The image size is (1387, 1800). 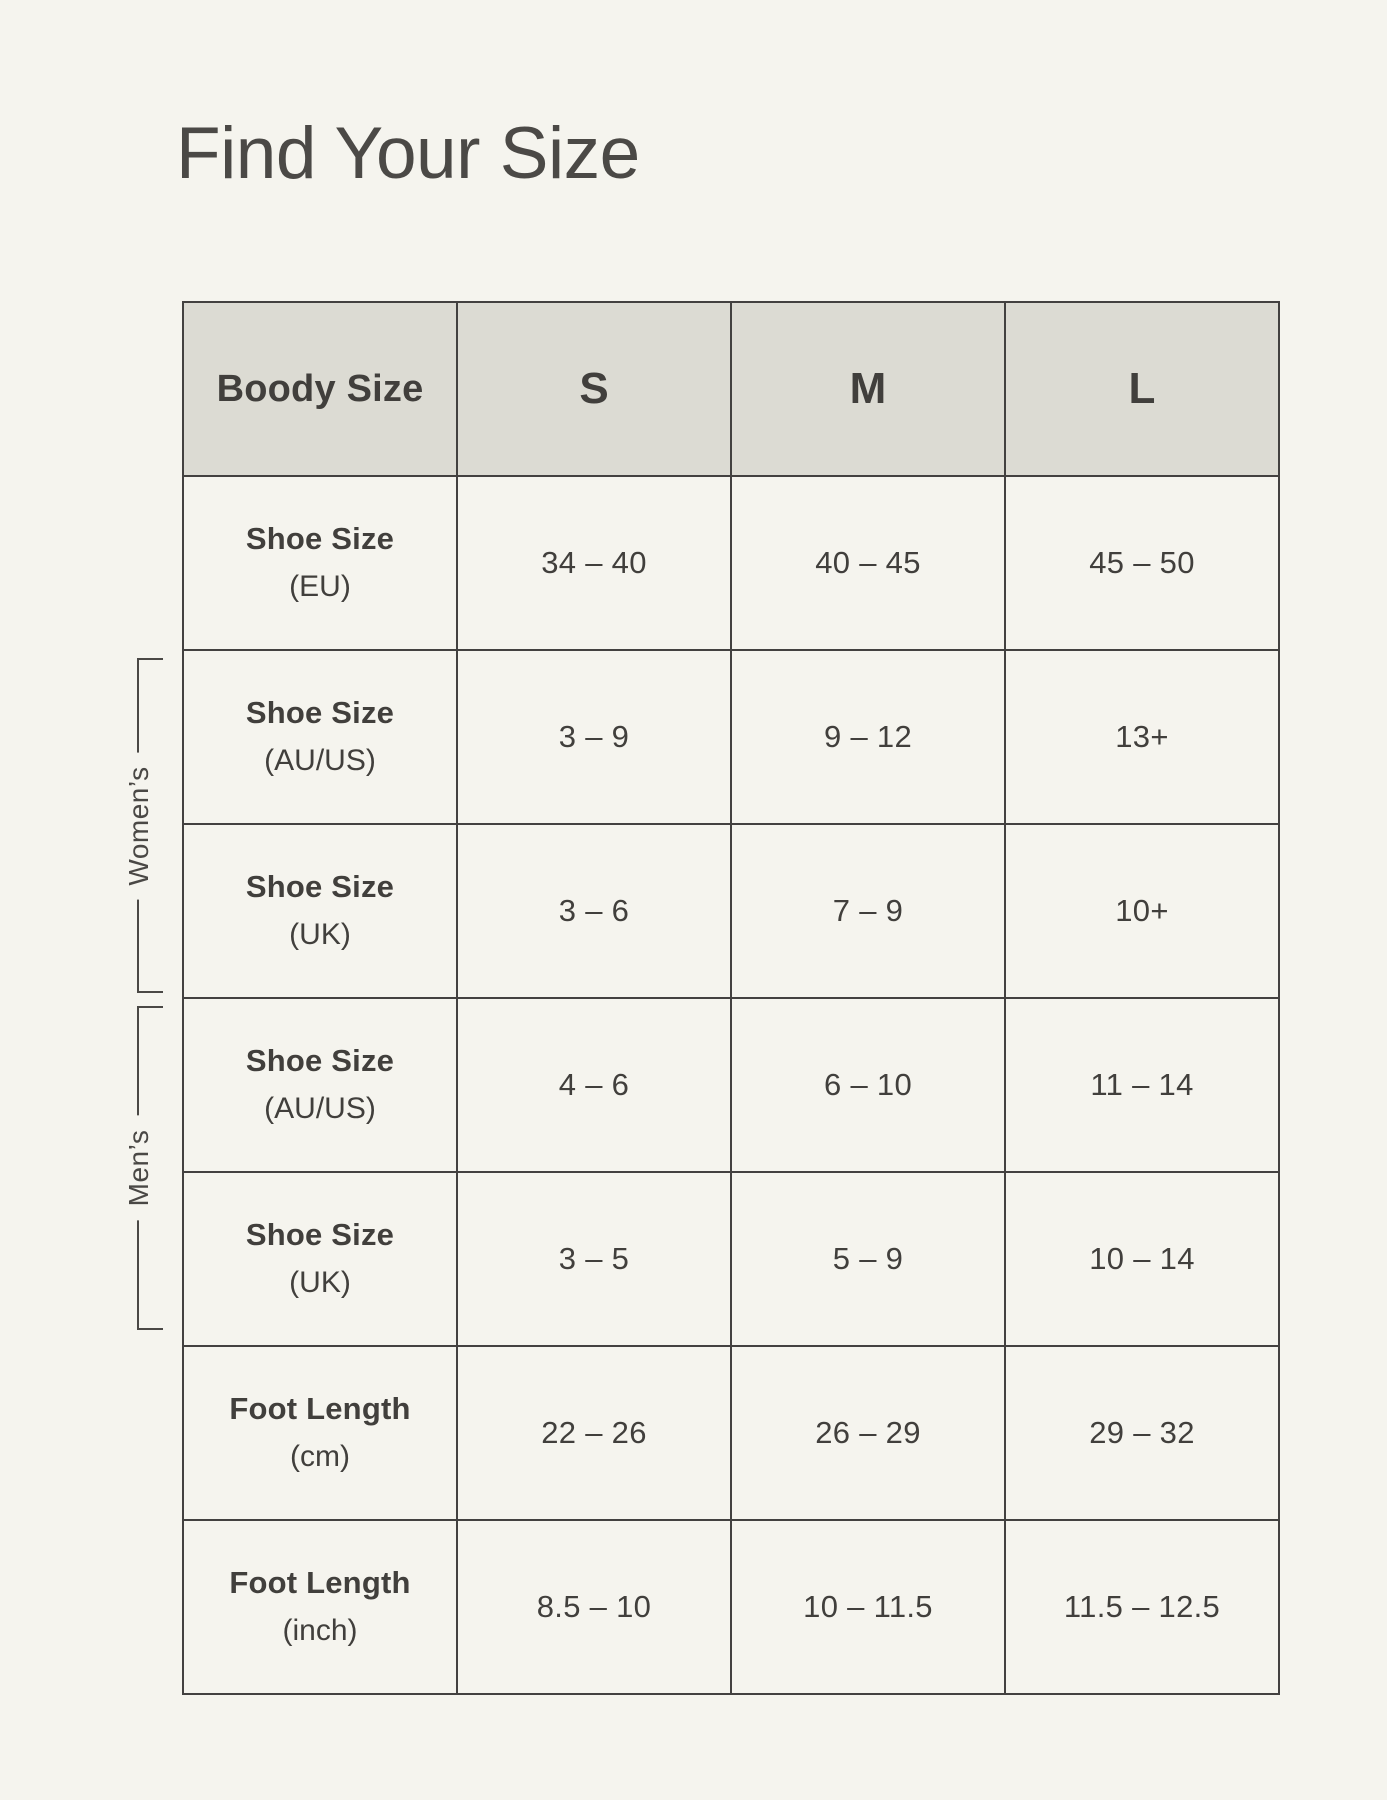 I want to click on row-label-cell: Foot Length (cm), so click(x=320, y=1433).